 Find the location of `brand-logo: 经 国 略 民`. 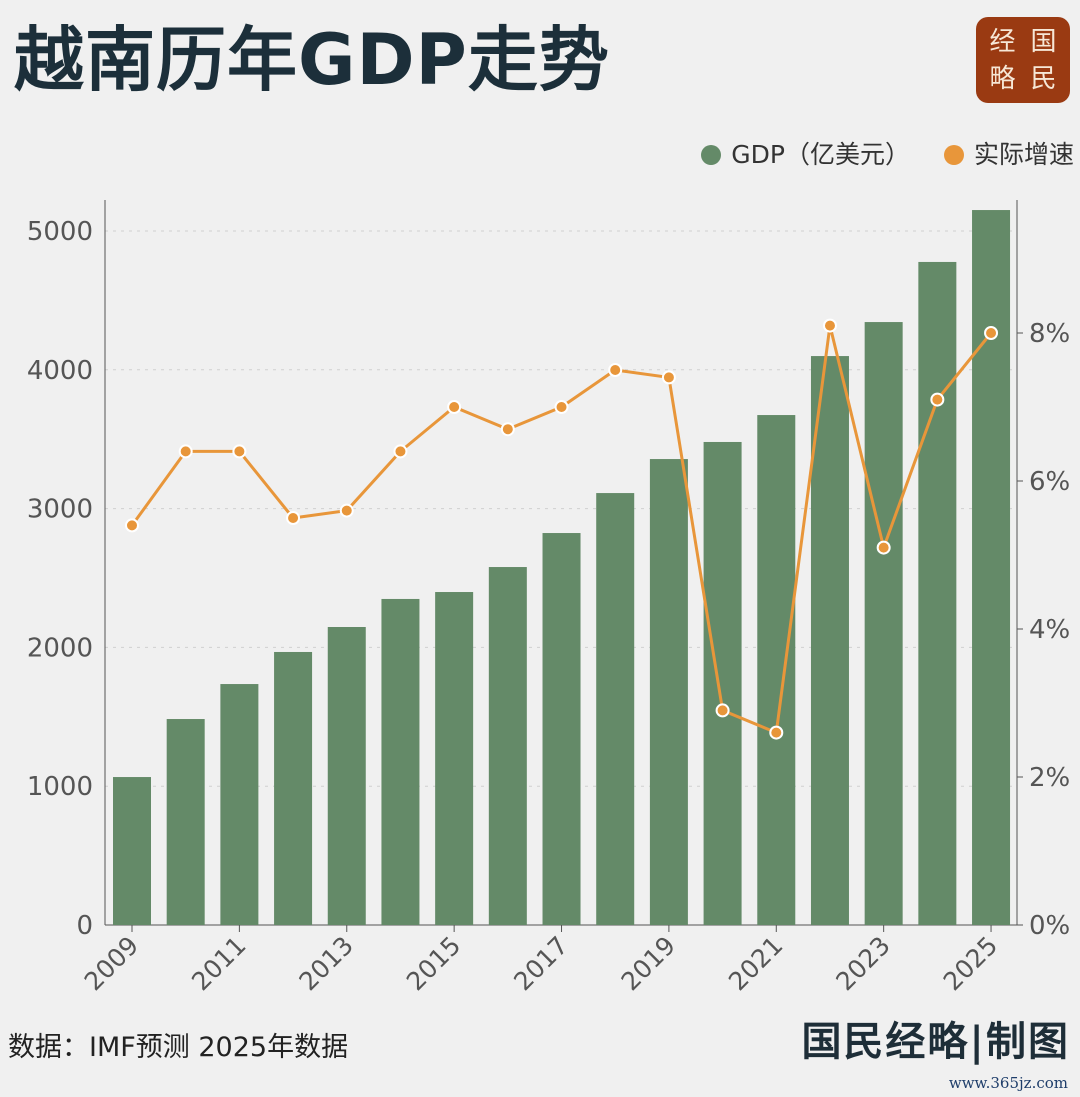

brand-logo: 经 国 略 民 is located at coordinates (1023, 60).